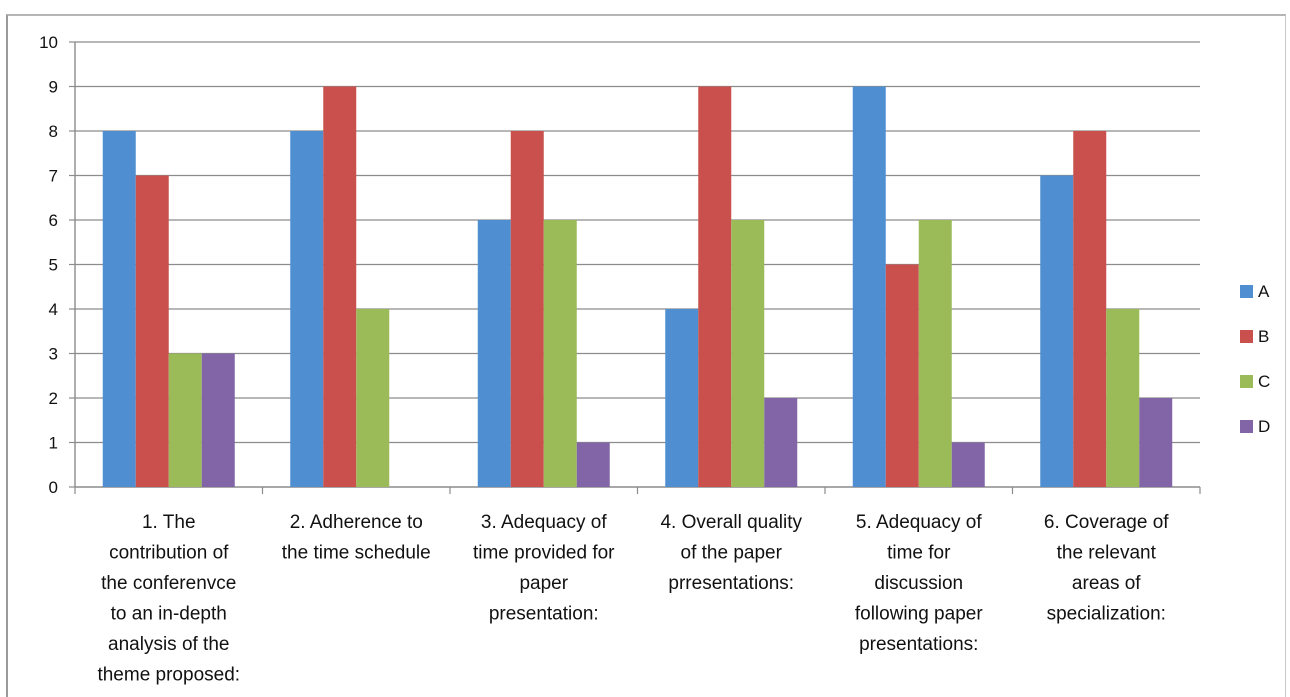  Describe the element at coordinates (732, 553) in the screenshot. I see `category-label: of the paper` at that location.